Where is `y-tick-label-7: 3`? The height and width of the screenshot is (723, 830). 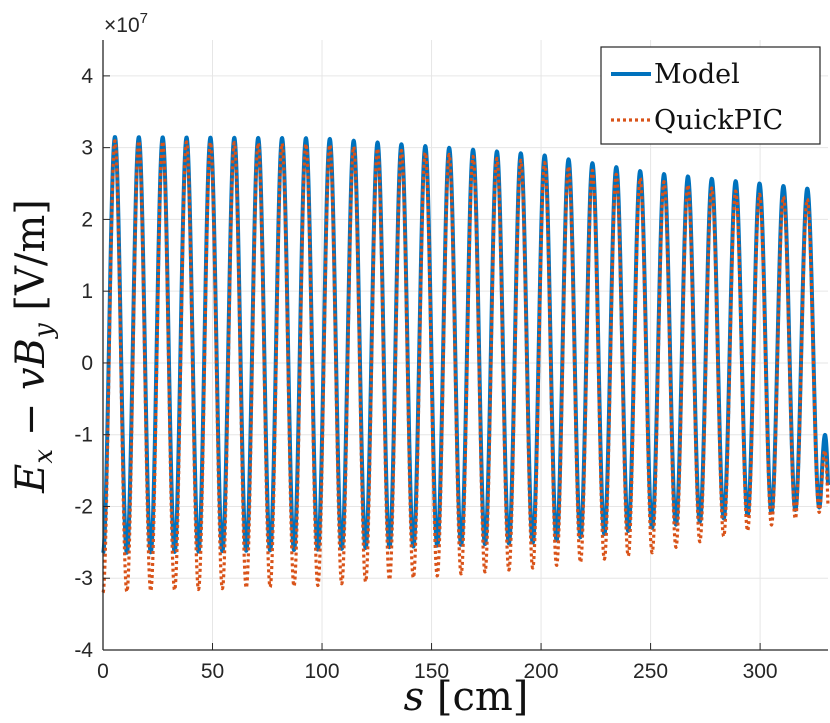 y-tick-label-7: 3 is located at coordinates (87, 148).